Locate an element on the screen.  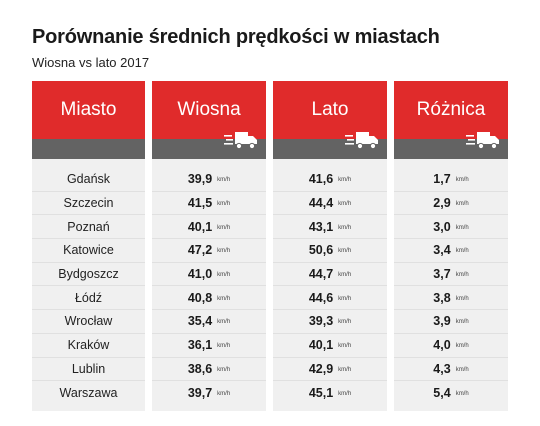
city-name: Łódź is located at coordinates (88, 297).